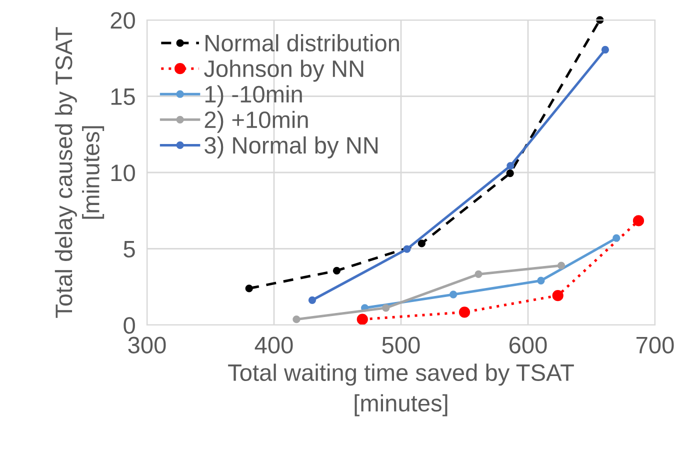 This screenshot has height=453, width=681. I want to click on legend-label: 2) +10min, so click(256, 121).